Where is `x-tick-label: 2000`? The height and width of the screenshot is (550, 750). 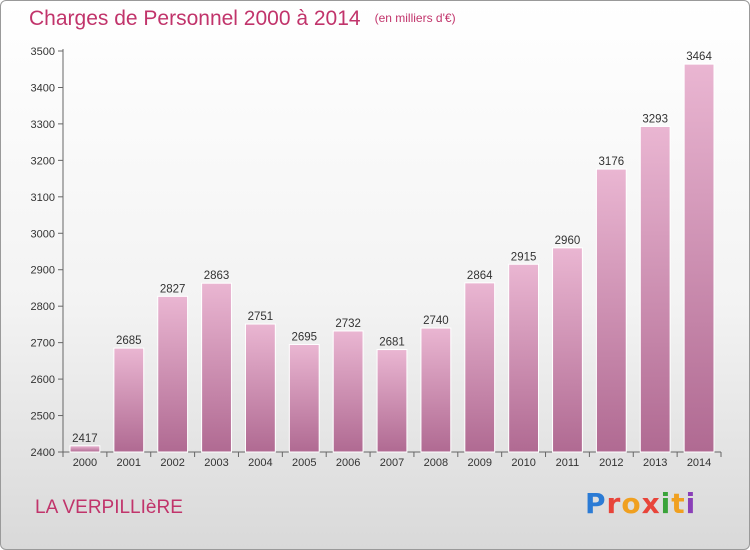 x-tick-label: 2000 is located at coordinates (85, 463).